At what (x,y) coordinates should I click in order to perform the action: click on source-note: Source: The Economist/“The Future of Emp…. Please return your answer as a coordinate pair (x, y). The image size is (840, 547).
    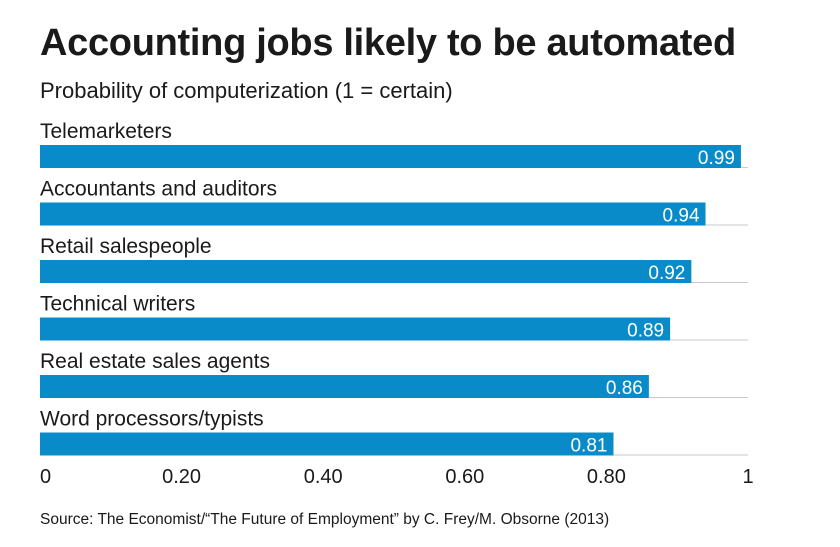
    Looking at the image, I should click on (325, 519).